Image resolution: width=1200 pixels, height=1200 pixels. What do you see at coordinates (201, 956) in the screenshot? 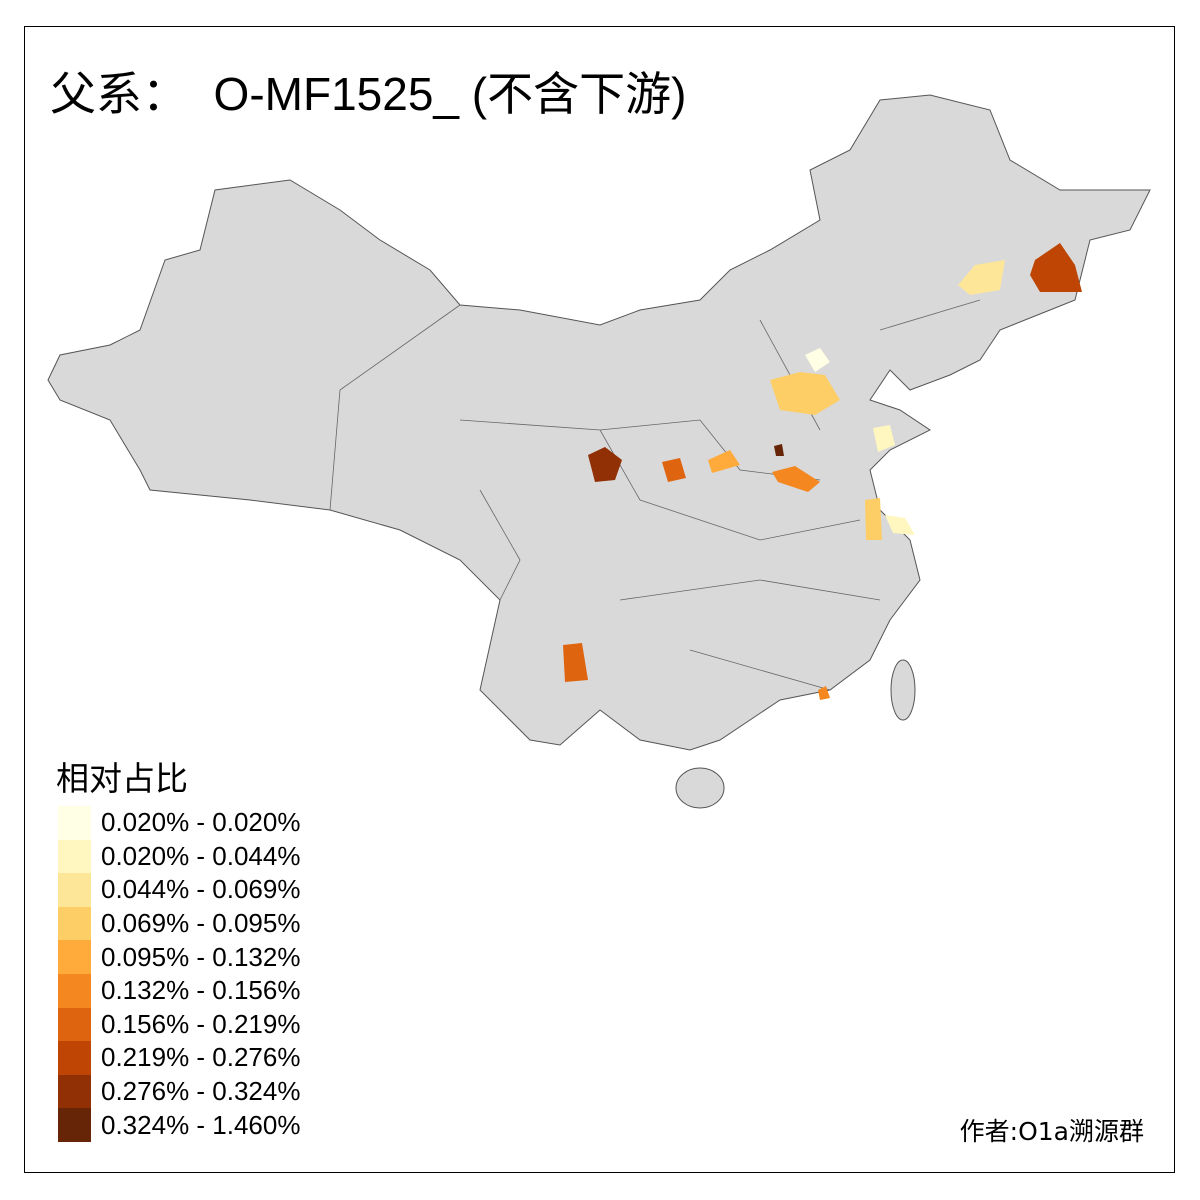
I see `legend-label: 0.095% - 0.132%` at bounding box center [201, 956].